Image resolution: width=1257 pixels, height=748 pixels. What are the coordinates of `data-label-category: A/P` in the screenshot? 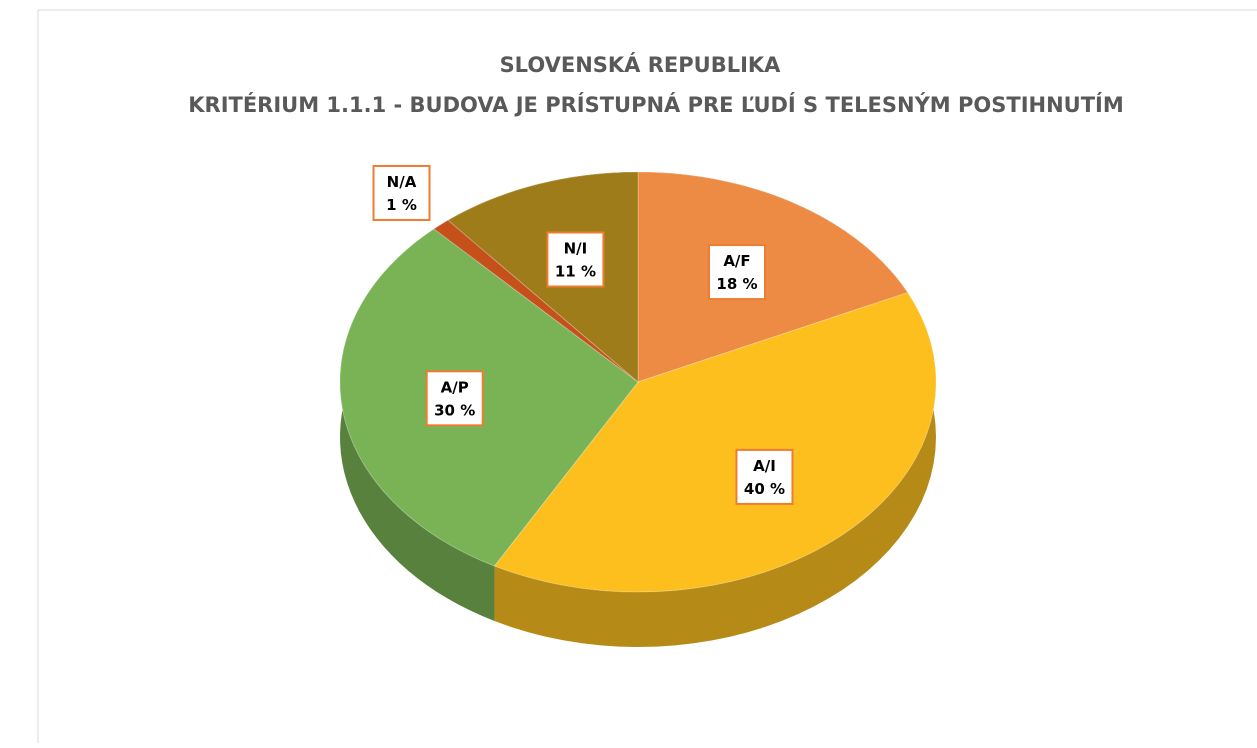 It's located at (455, 387).